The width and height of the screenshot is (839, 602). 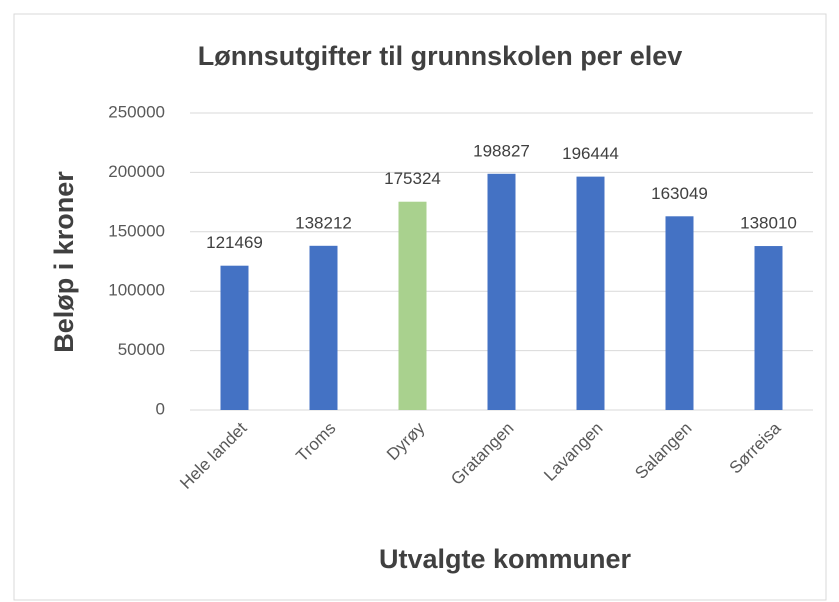 What do you see at coordinates (679, 193) in the screenshot?
I see `data-label: 163049` at bounding box center [679, 193].